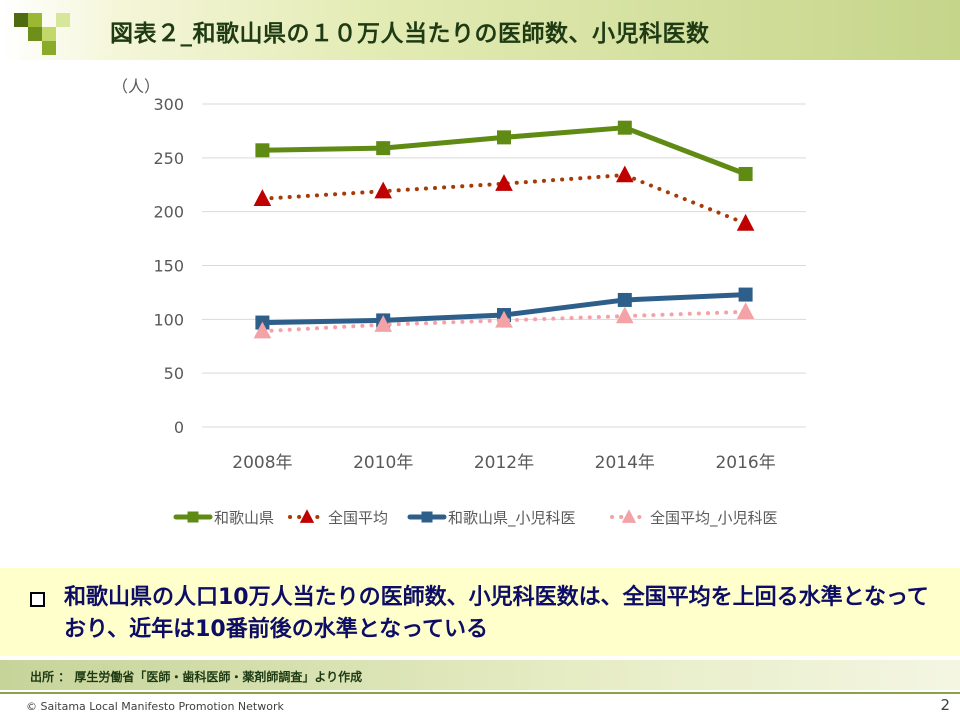 The height and width of the screenshot is (720, 960). I want to click on legend-label: 和歌山県_小児科医, so click(512, 518).